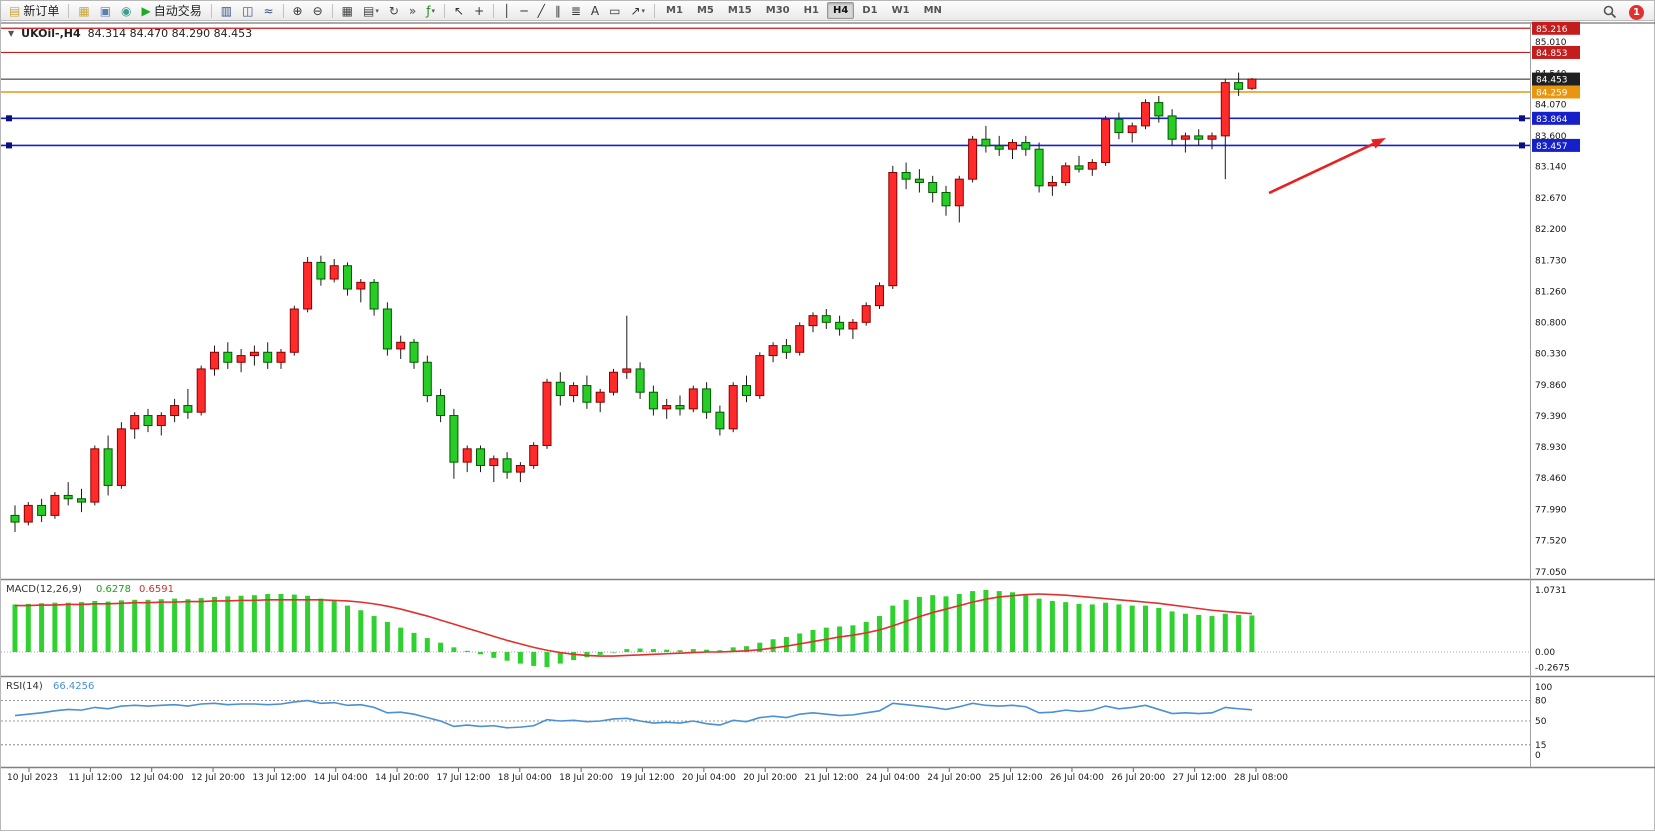 The image size is (1655, 832). Describe the element at coordinates (1552, 30) in the screenshot. I see `svg-text: 85.216` at that location.